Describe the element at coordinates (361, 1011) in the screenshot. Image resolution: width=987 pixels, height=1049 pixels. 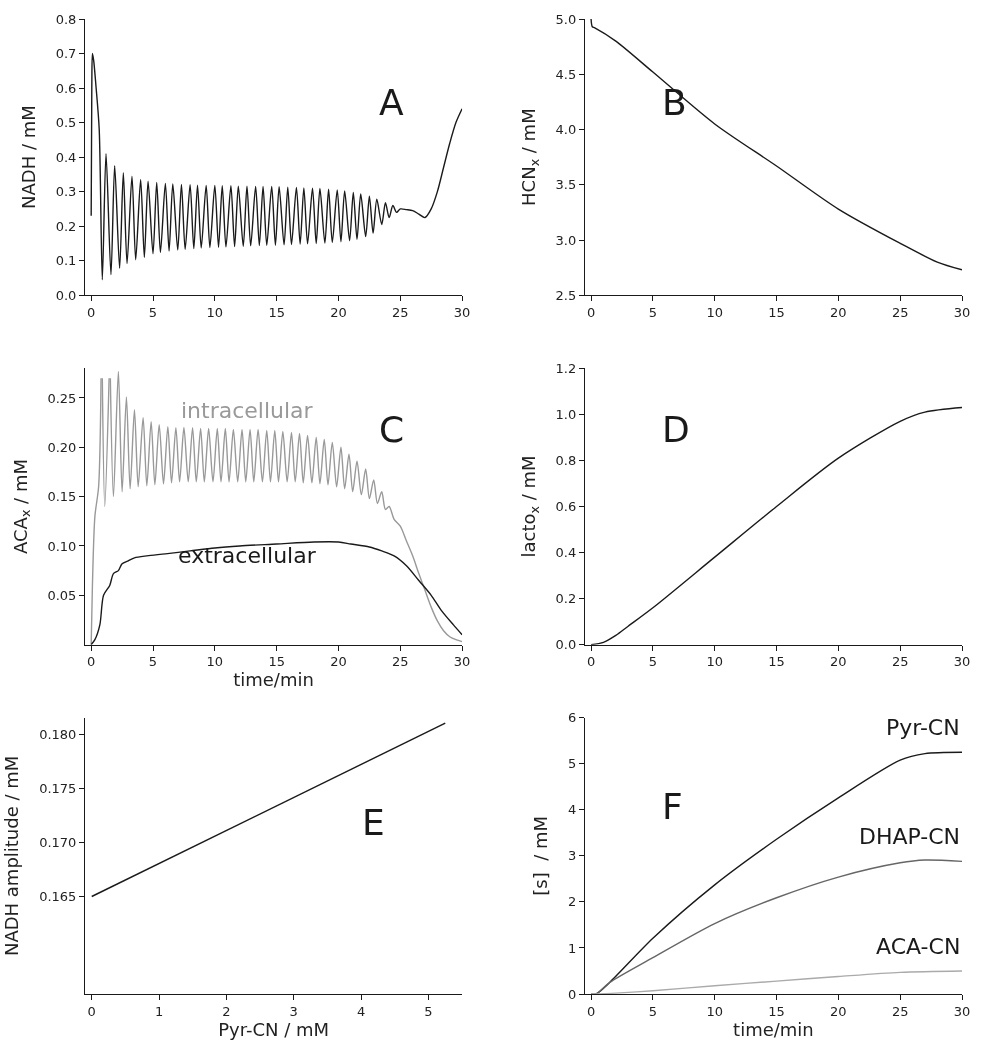
I see `x-tick-label: 4` at that location.